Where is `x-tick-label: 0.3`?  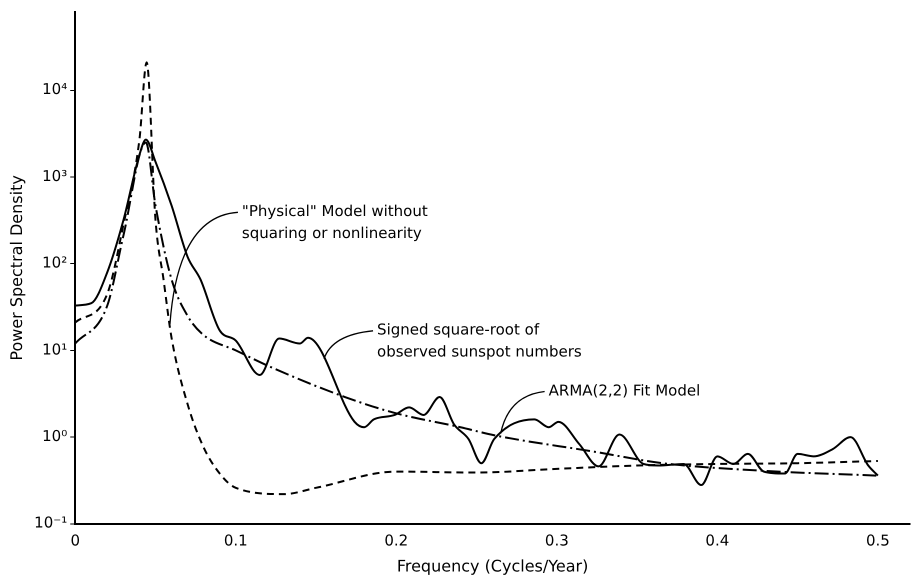
x-tick-label: 0.3 is located at coordinates (556, 541).